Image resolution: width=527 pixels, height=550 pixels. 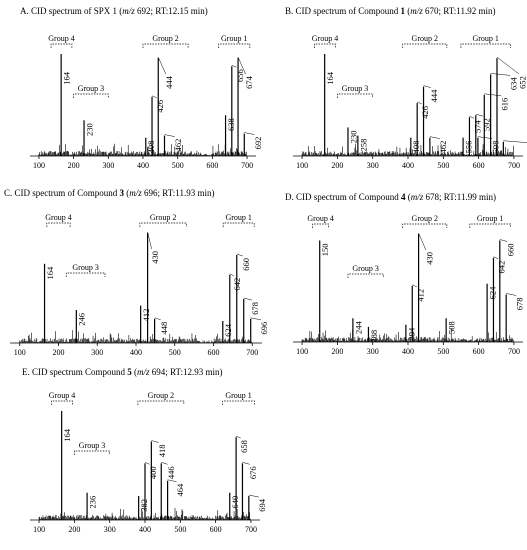 I want to click on peak-label: 462, so click(x=178, y=145).